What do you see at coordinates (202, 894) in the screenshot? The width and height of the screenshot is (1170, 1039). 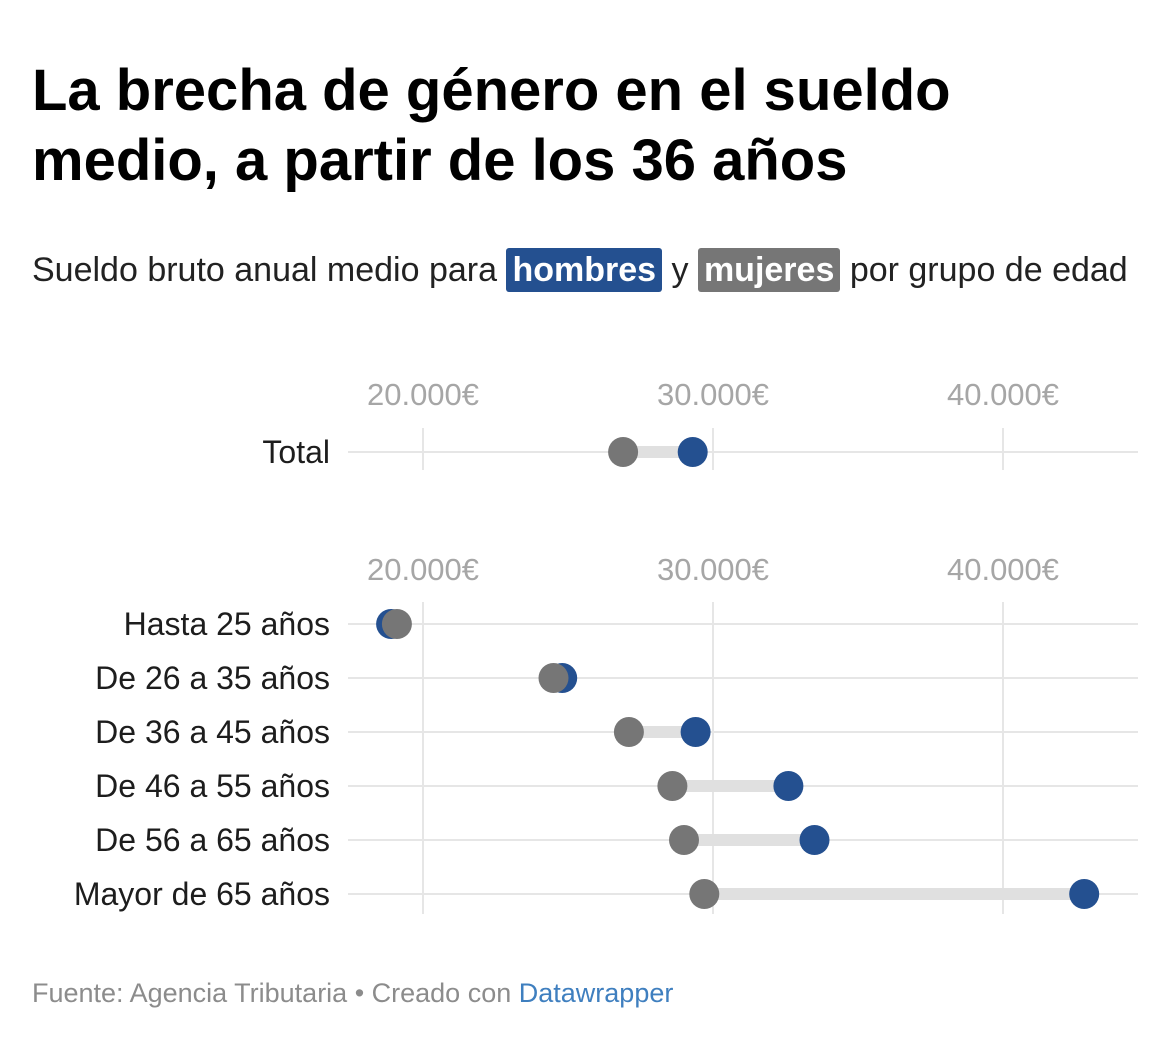 I see `row-label: Mayor de 65 años` at bounding box center [202, 894].